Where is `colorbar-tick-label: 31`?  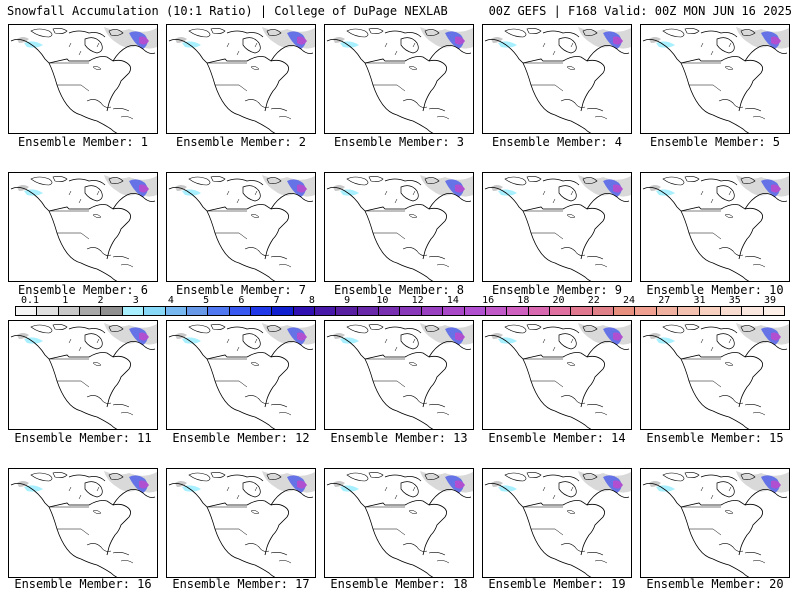
colorbar-tick-label: 31 is located at coordinates (699, 300).